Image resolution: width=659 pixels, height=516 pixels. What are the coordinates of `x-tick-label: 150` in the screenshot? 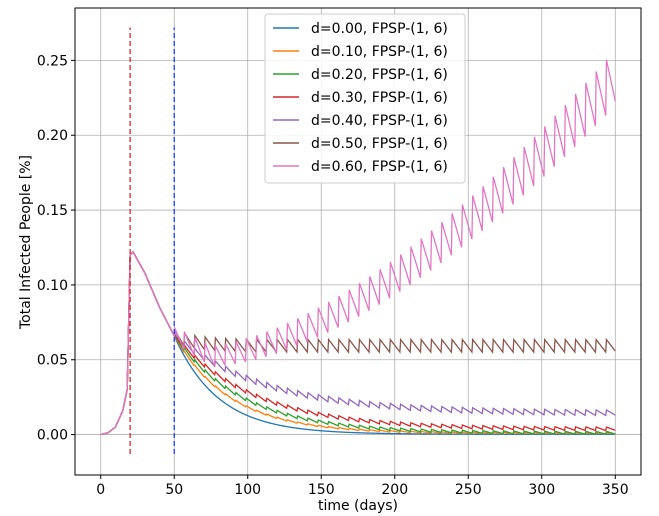 It's located at (321, 490).